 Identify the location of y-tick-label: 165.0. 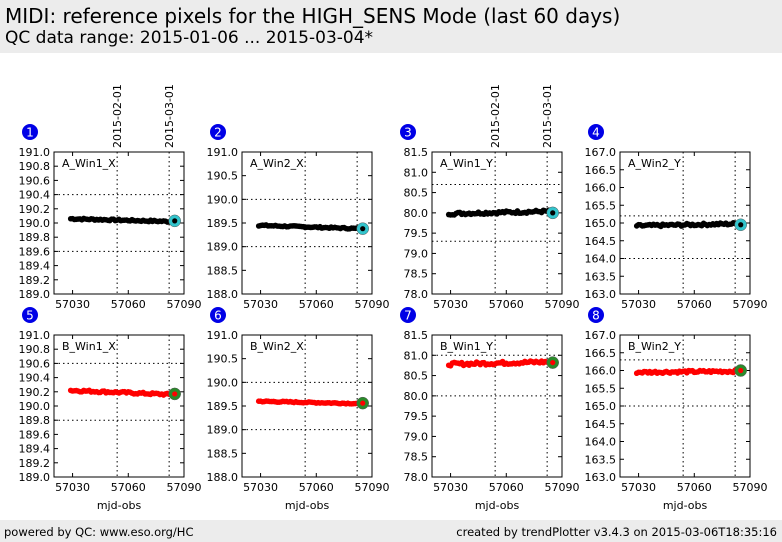
(601, 223).